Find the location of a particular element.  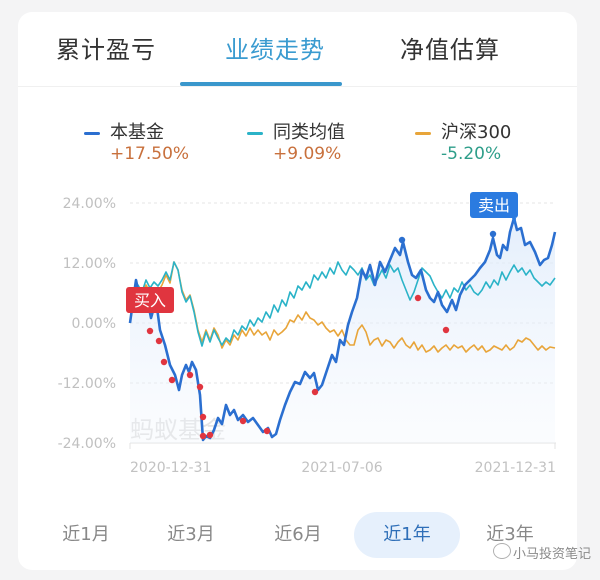

legend-name: 同类均值 is located at coordinates (309, 132).